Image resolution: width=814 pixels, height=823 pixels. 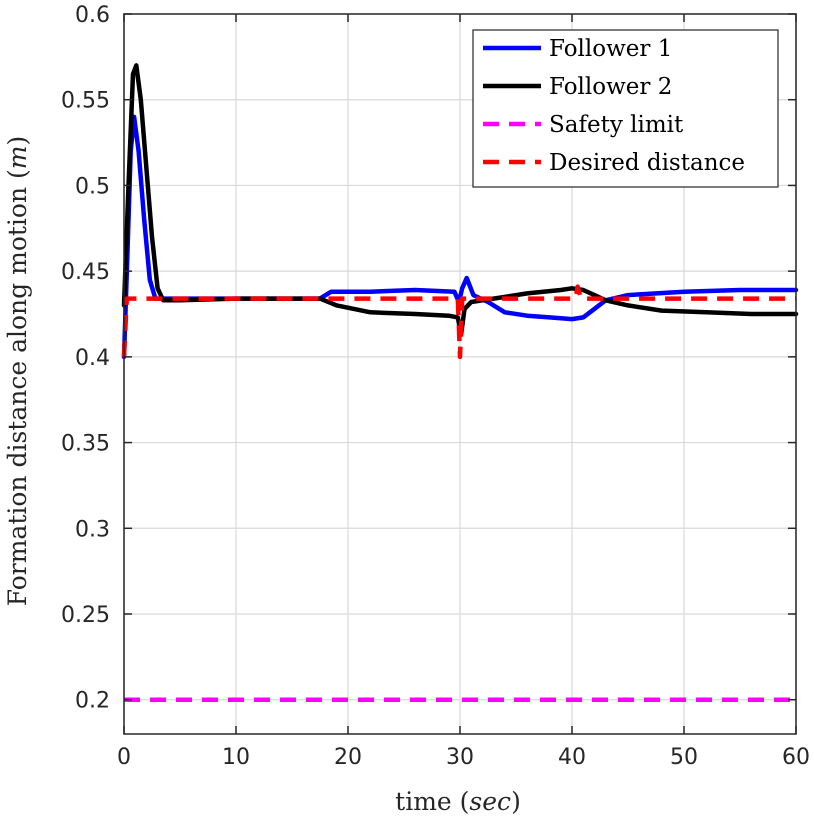 I want to click on y-tick-label: 0.6, so click(x=92, y=15).